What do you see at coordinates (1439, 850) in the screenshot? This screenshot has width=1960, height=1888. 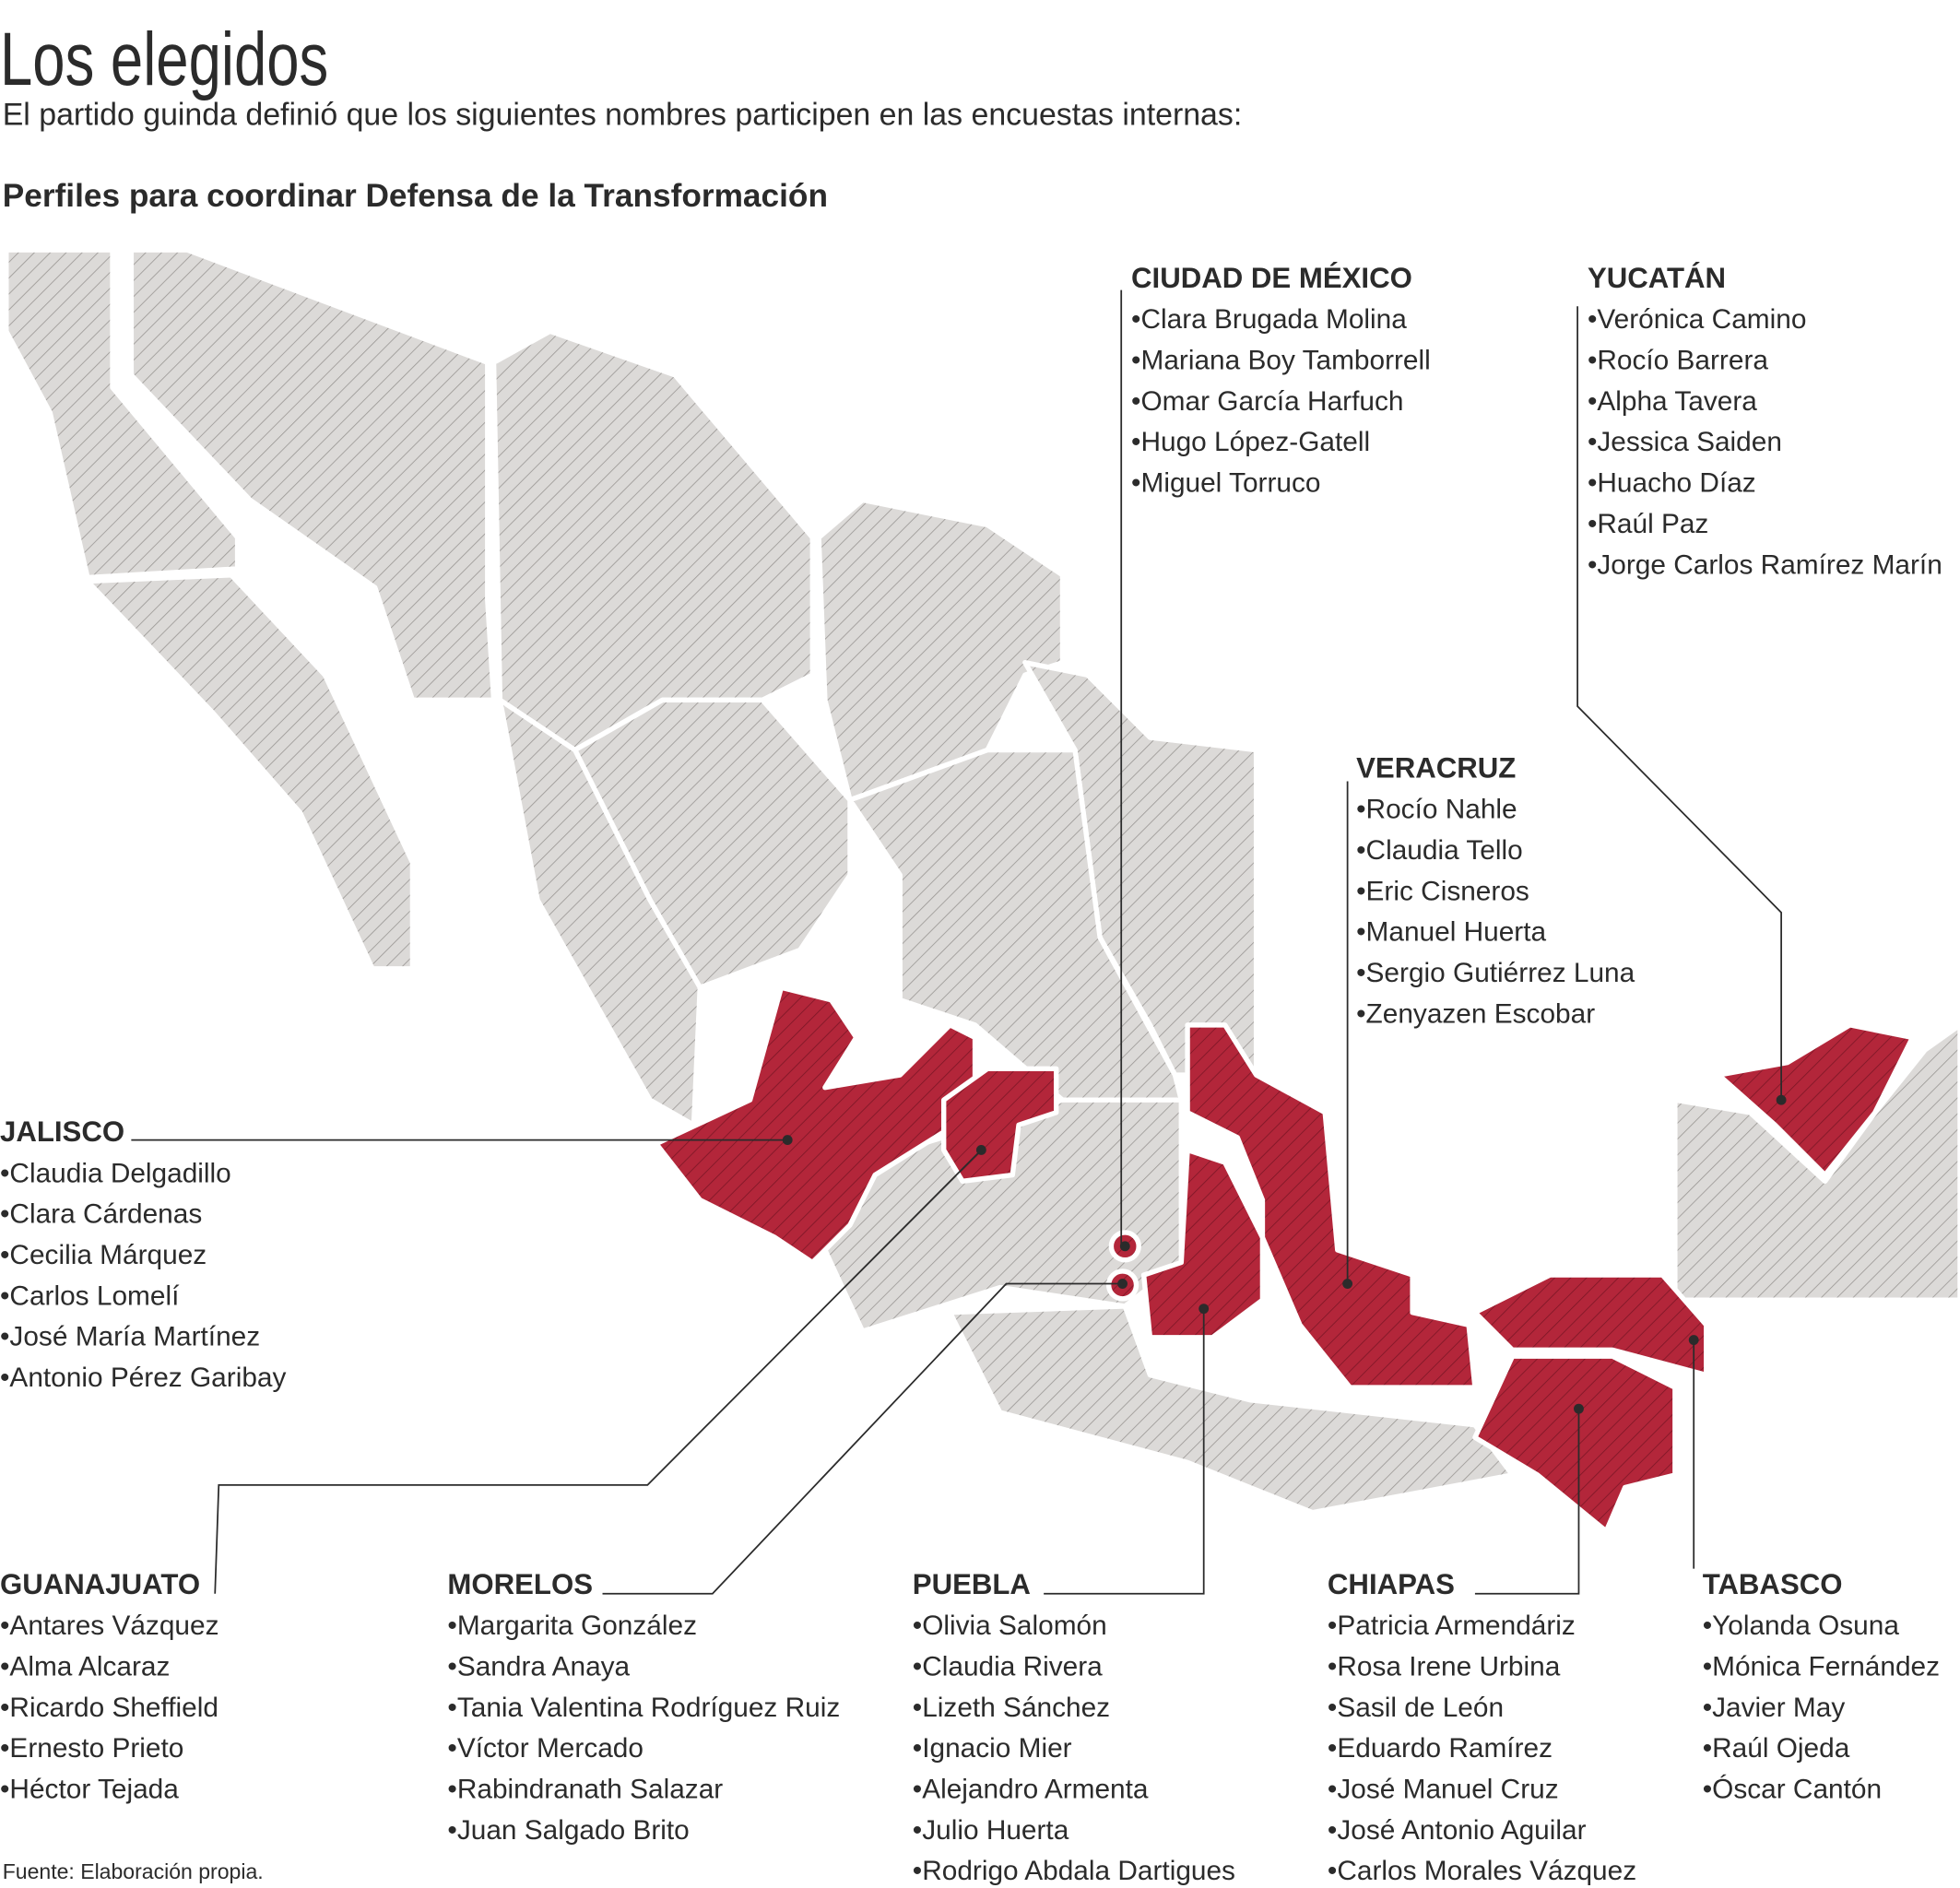 I see `person-name: •Claudia Tello` at bounding box center [1439, 850].